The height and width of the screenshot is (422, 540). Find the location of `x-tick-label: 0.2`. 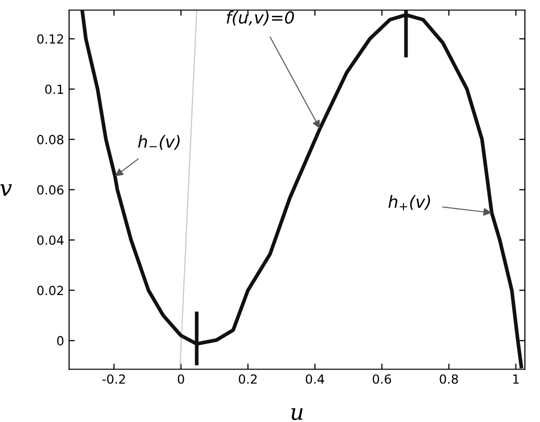

x-tick-label: 0.2 is located at coordinates (247, 379).